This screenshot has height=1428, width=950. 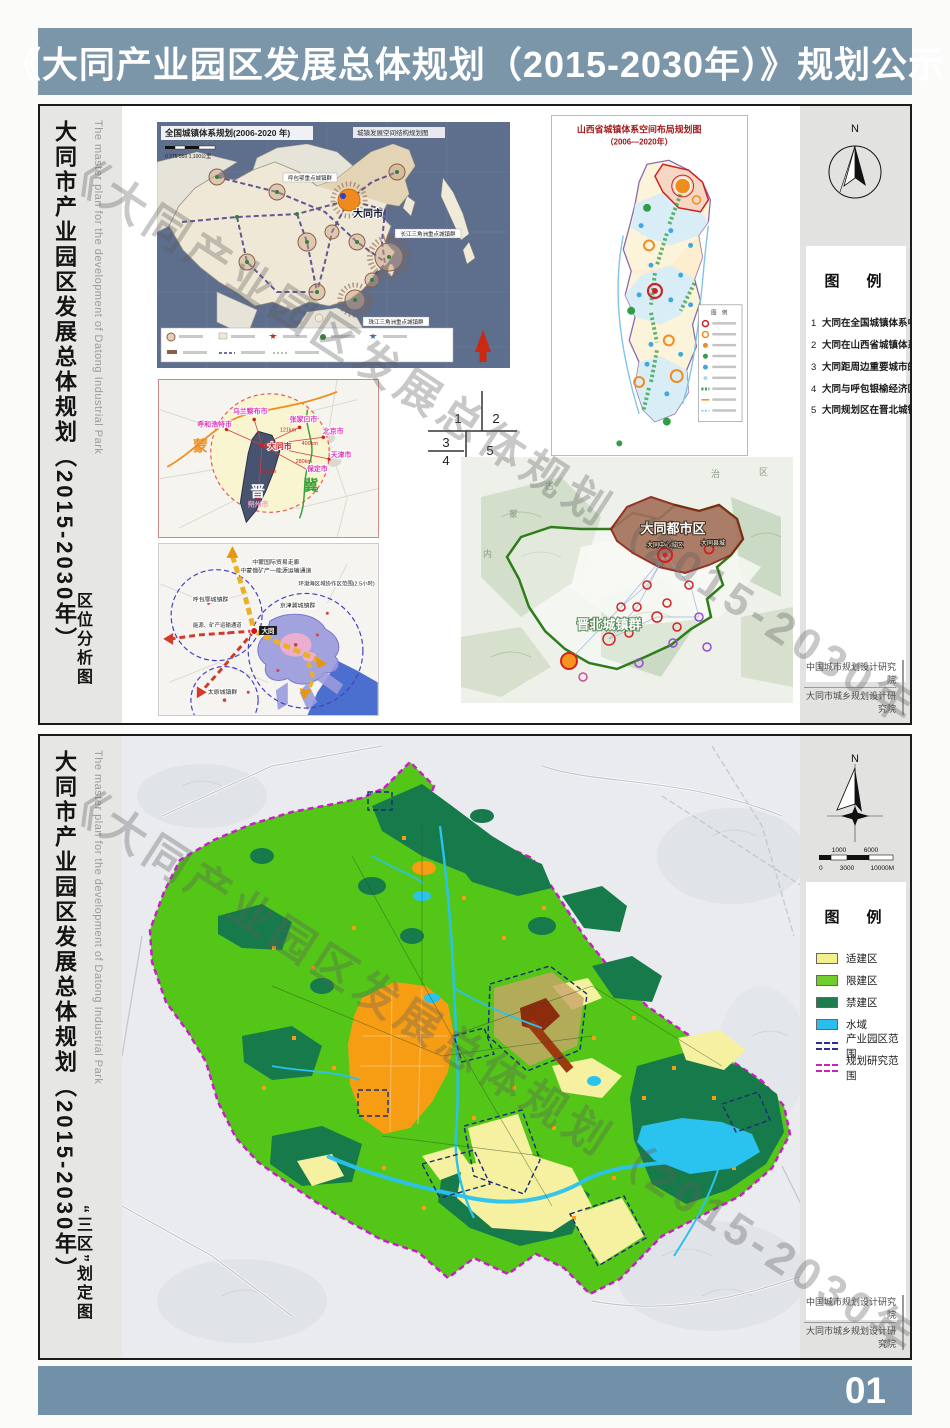 I want to click on shanxi-map-svg: 山西省城镇体系空间布局规划图 （2006—2020年）, so click(x=649, y=285).